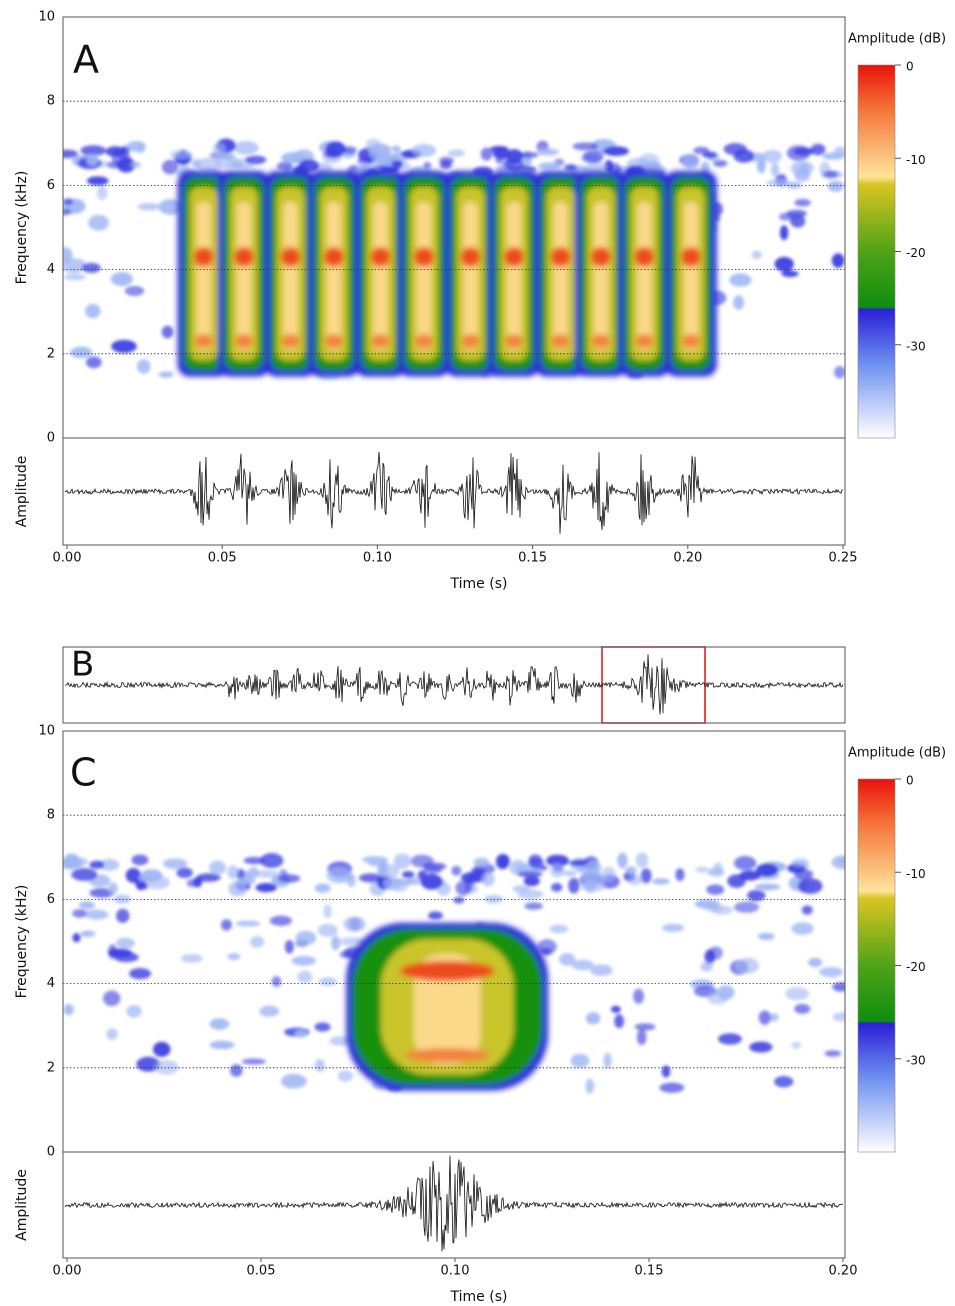 The image size is (955, 1306). Describe the element at coordinates (910, 781) in the screenshot. I see `colorbar-tick-label: 0` at that location.